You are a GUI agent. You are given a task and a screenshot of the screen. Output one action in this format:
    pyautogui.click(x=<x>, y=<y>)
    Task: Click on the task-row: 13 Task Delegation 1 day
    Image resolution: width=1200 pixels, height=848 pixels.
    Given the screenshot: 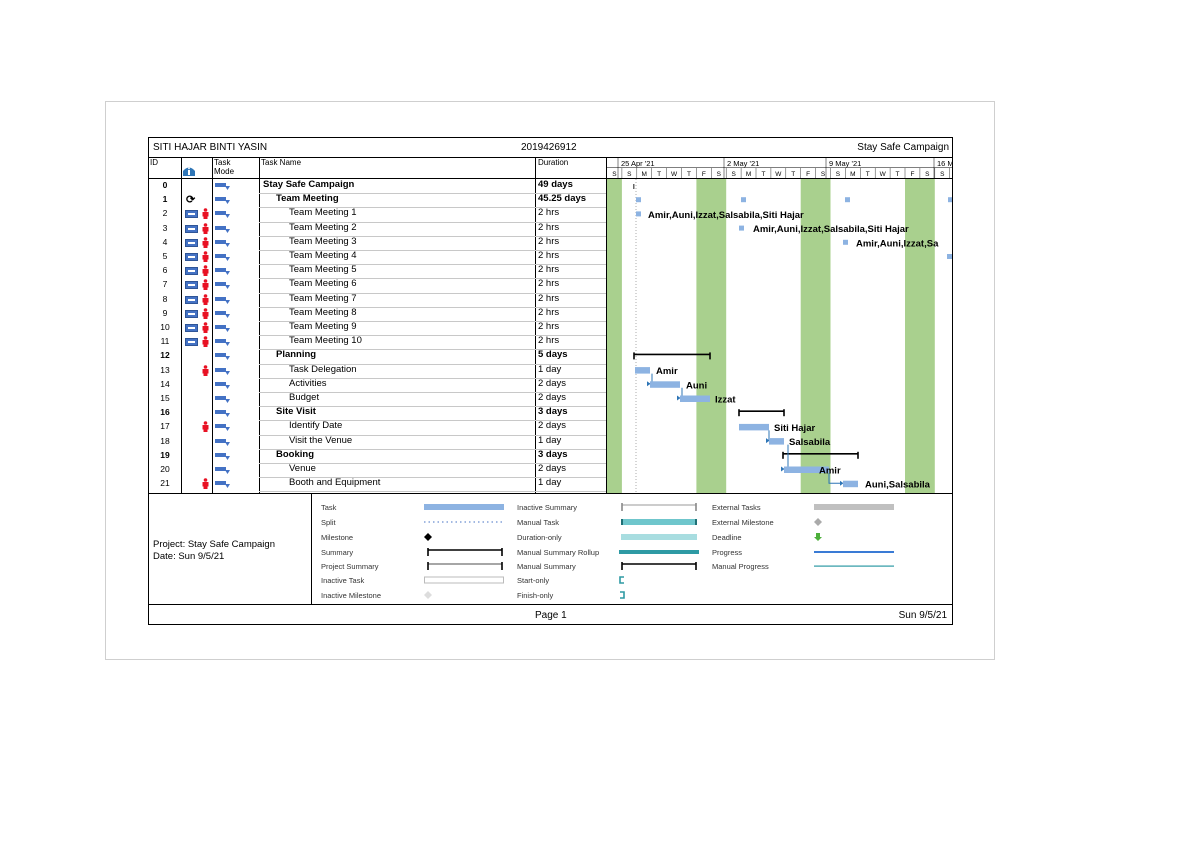 What is the action you would take?
    pyautogui.click(x=378, y=371)
    